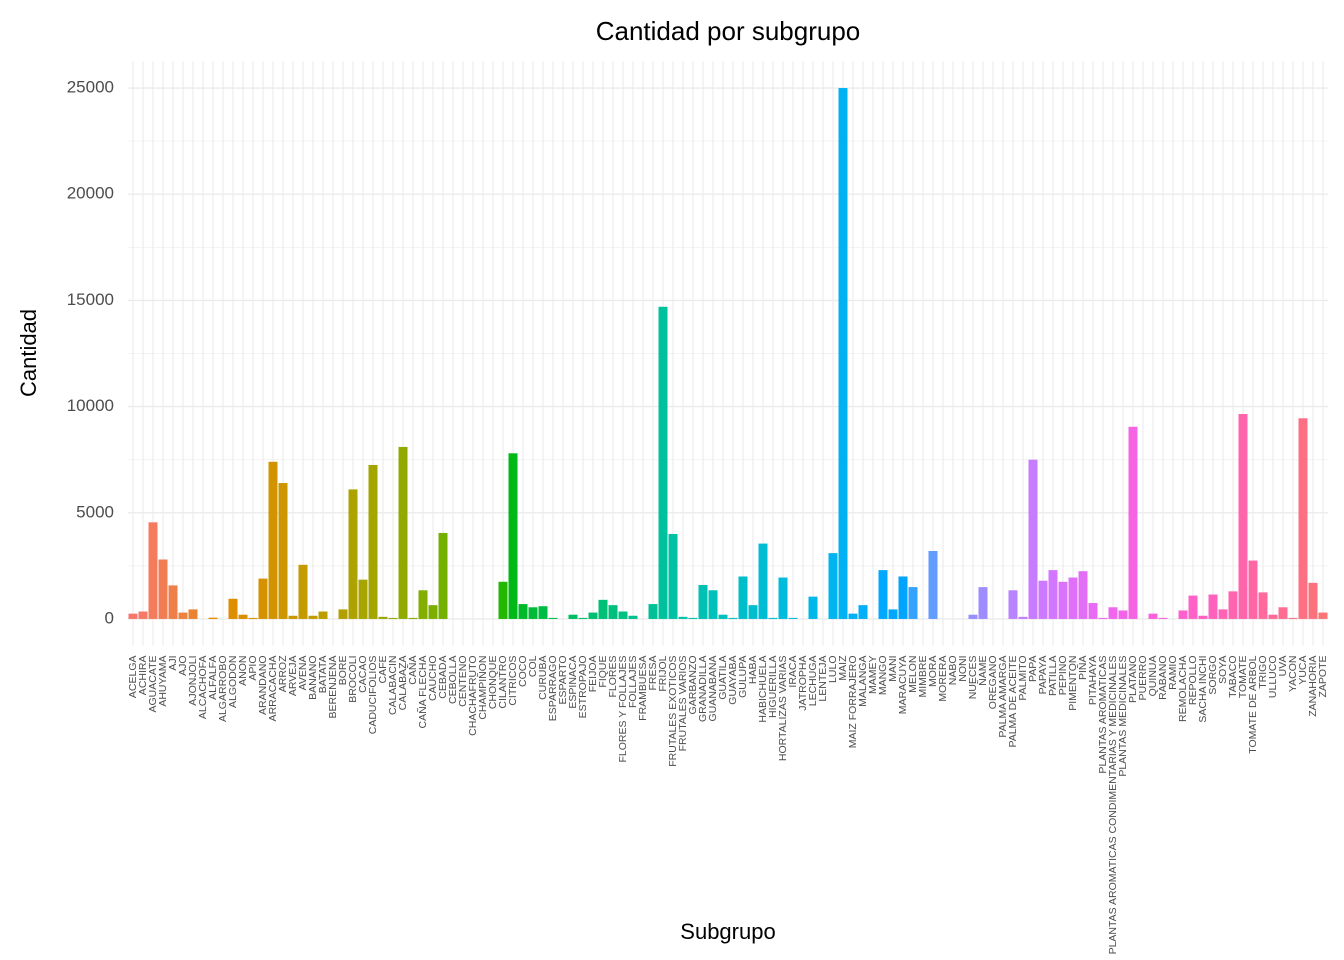 The height and width of the screenshot is (960, 1344). I want to click on x-tick-label: SOYA, so click(1223, 670).